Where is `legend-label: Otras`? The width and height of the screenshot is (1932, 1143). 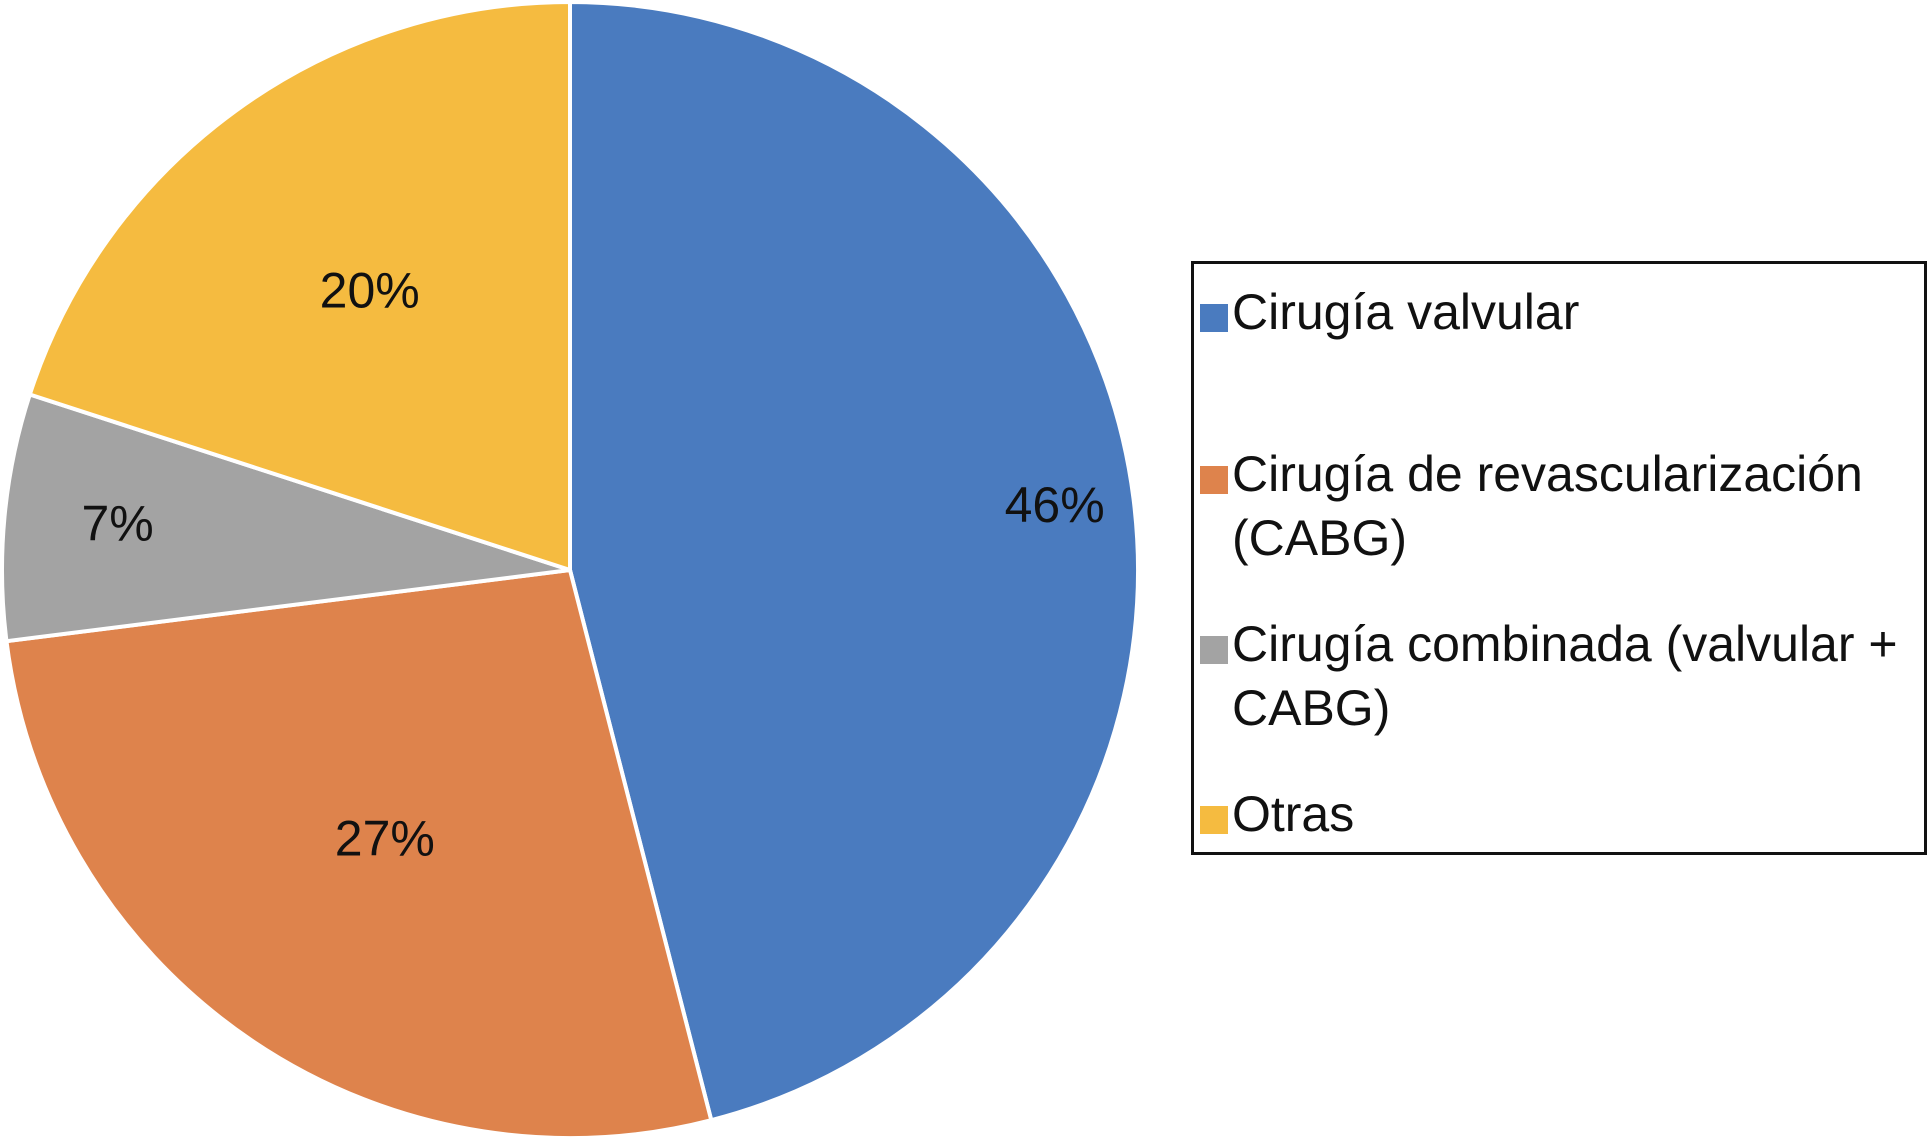 legend-label: Otras is located at coordinates (1293, 814).